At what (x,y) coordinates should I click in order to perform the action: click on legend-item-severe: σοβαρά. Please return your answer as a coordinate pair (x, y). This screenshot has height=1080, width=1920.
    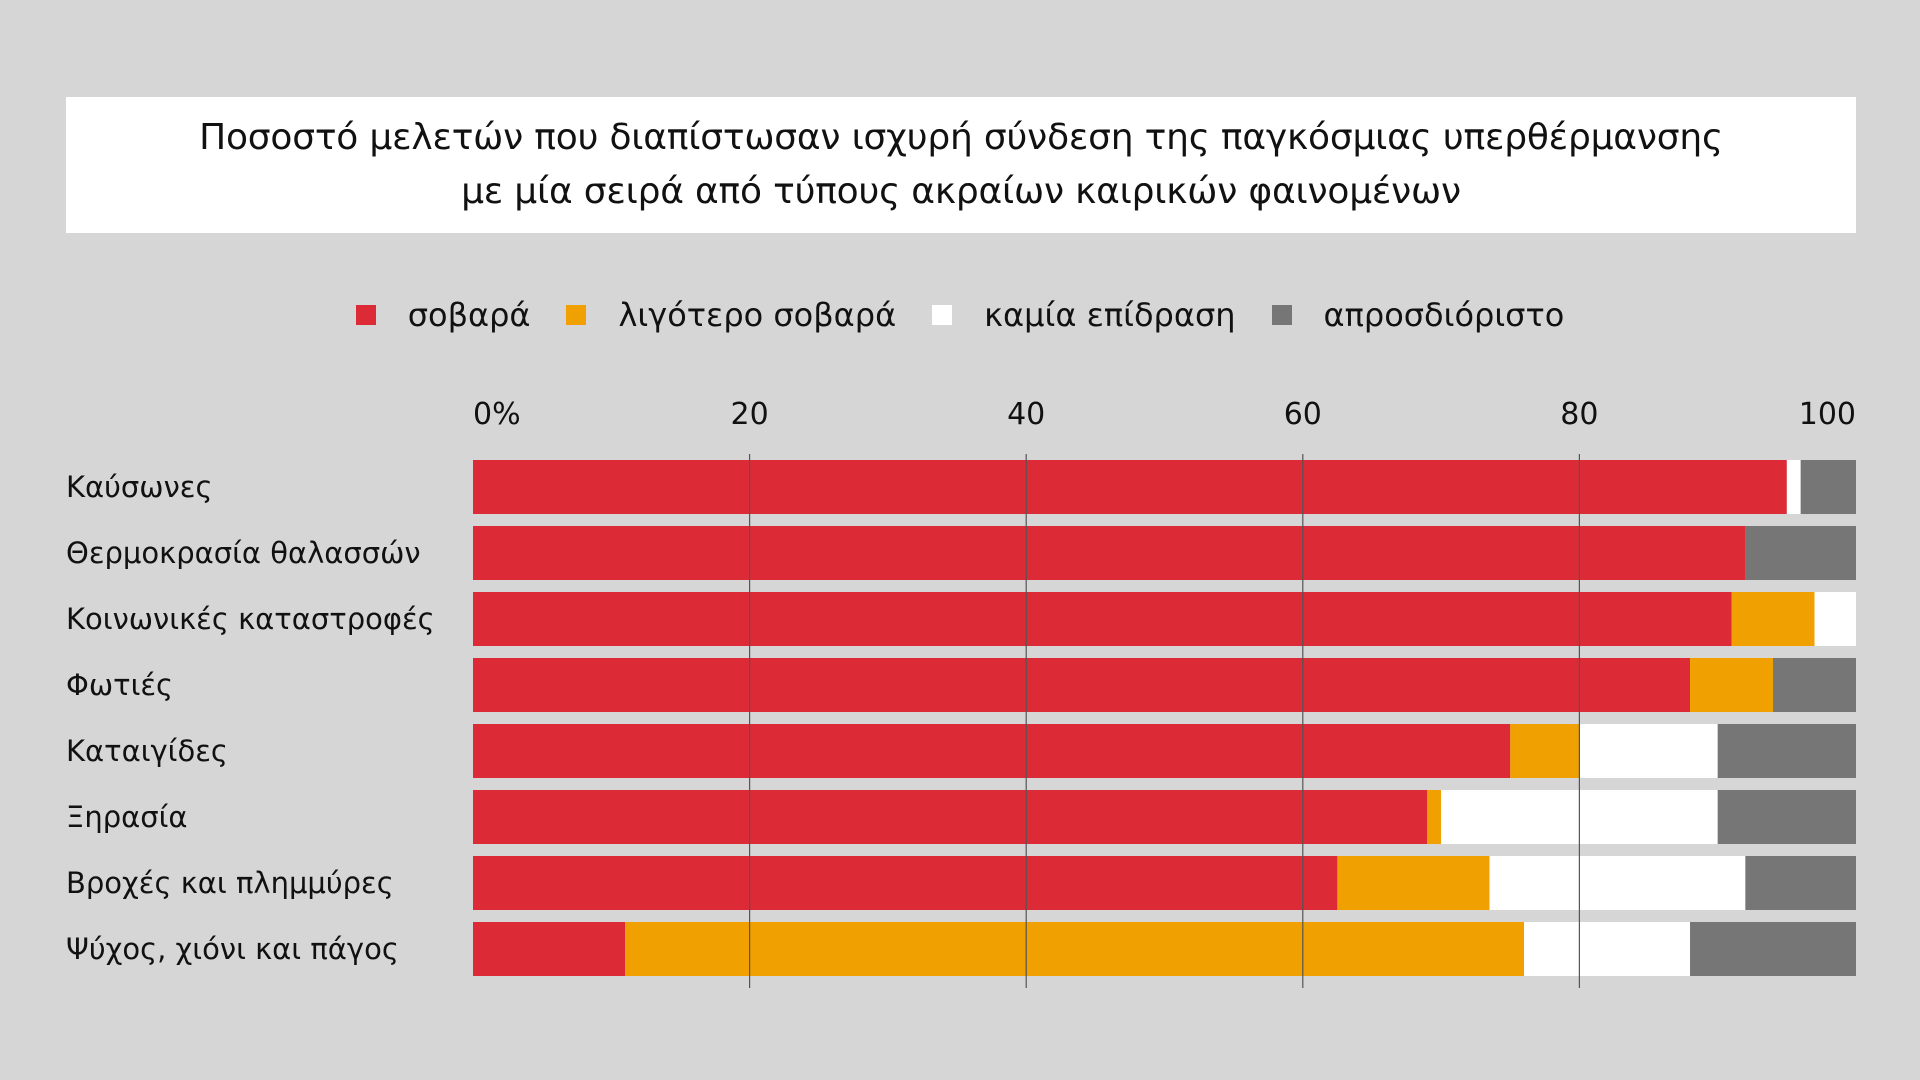
    Looking at the image, I should click on (443, 315).